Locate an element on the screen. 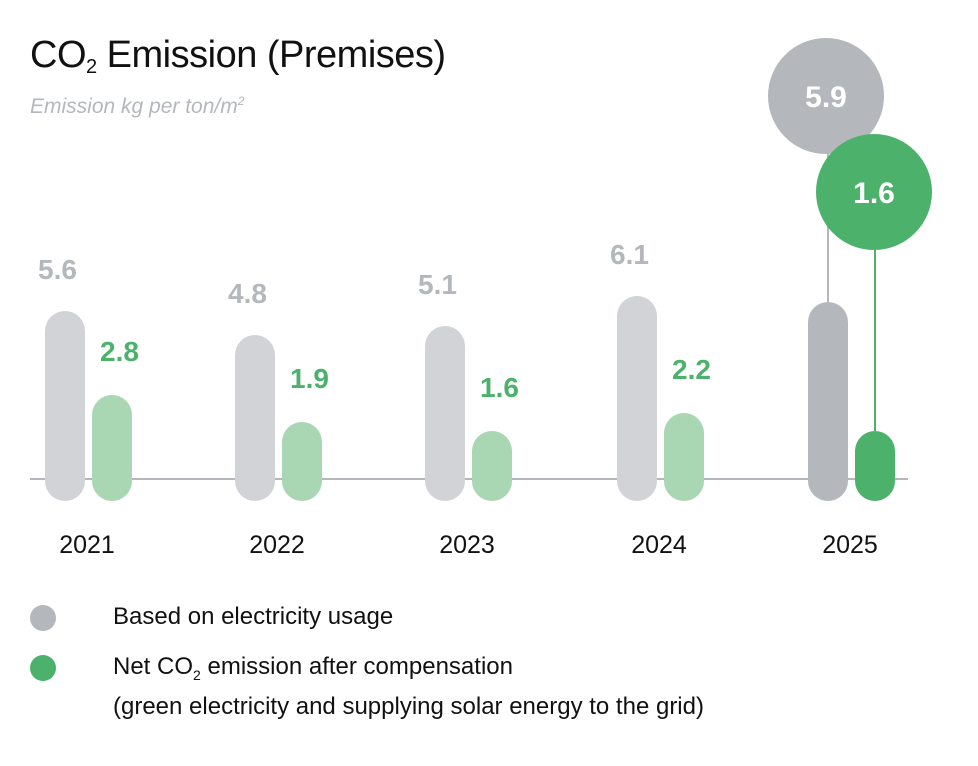  legend-item-gross: Based on electricity usage is located at coordinates (211, 617).